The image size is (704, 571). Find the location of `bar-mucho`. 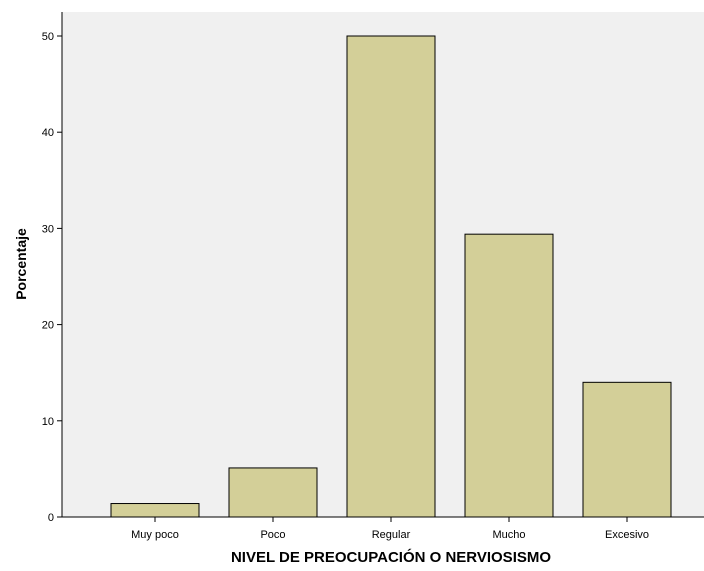

bar-mucho is located at coordinates (509, 375).